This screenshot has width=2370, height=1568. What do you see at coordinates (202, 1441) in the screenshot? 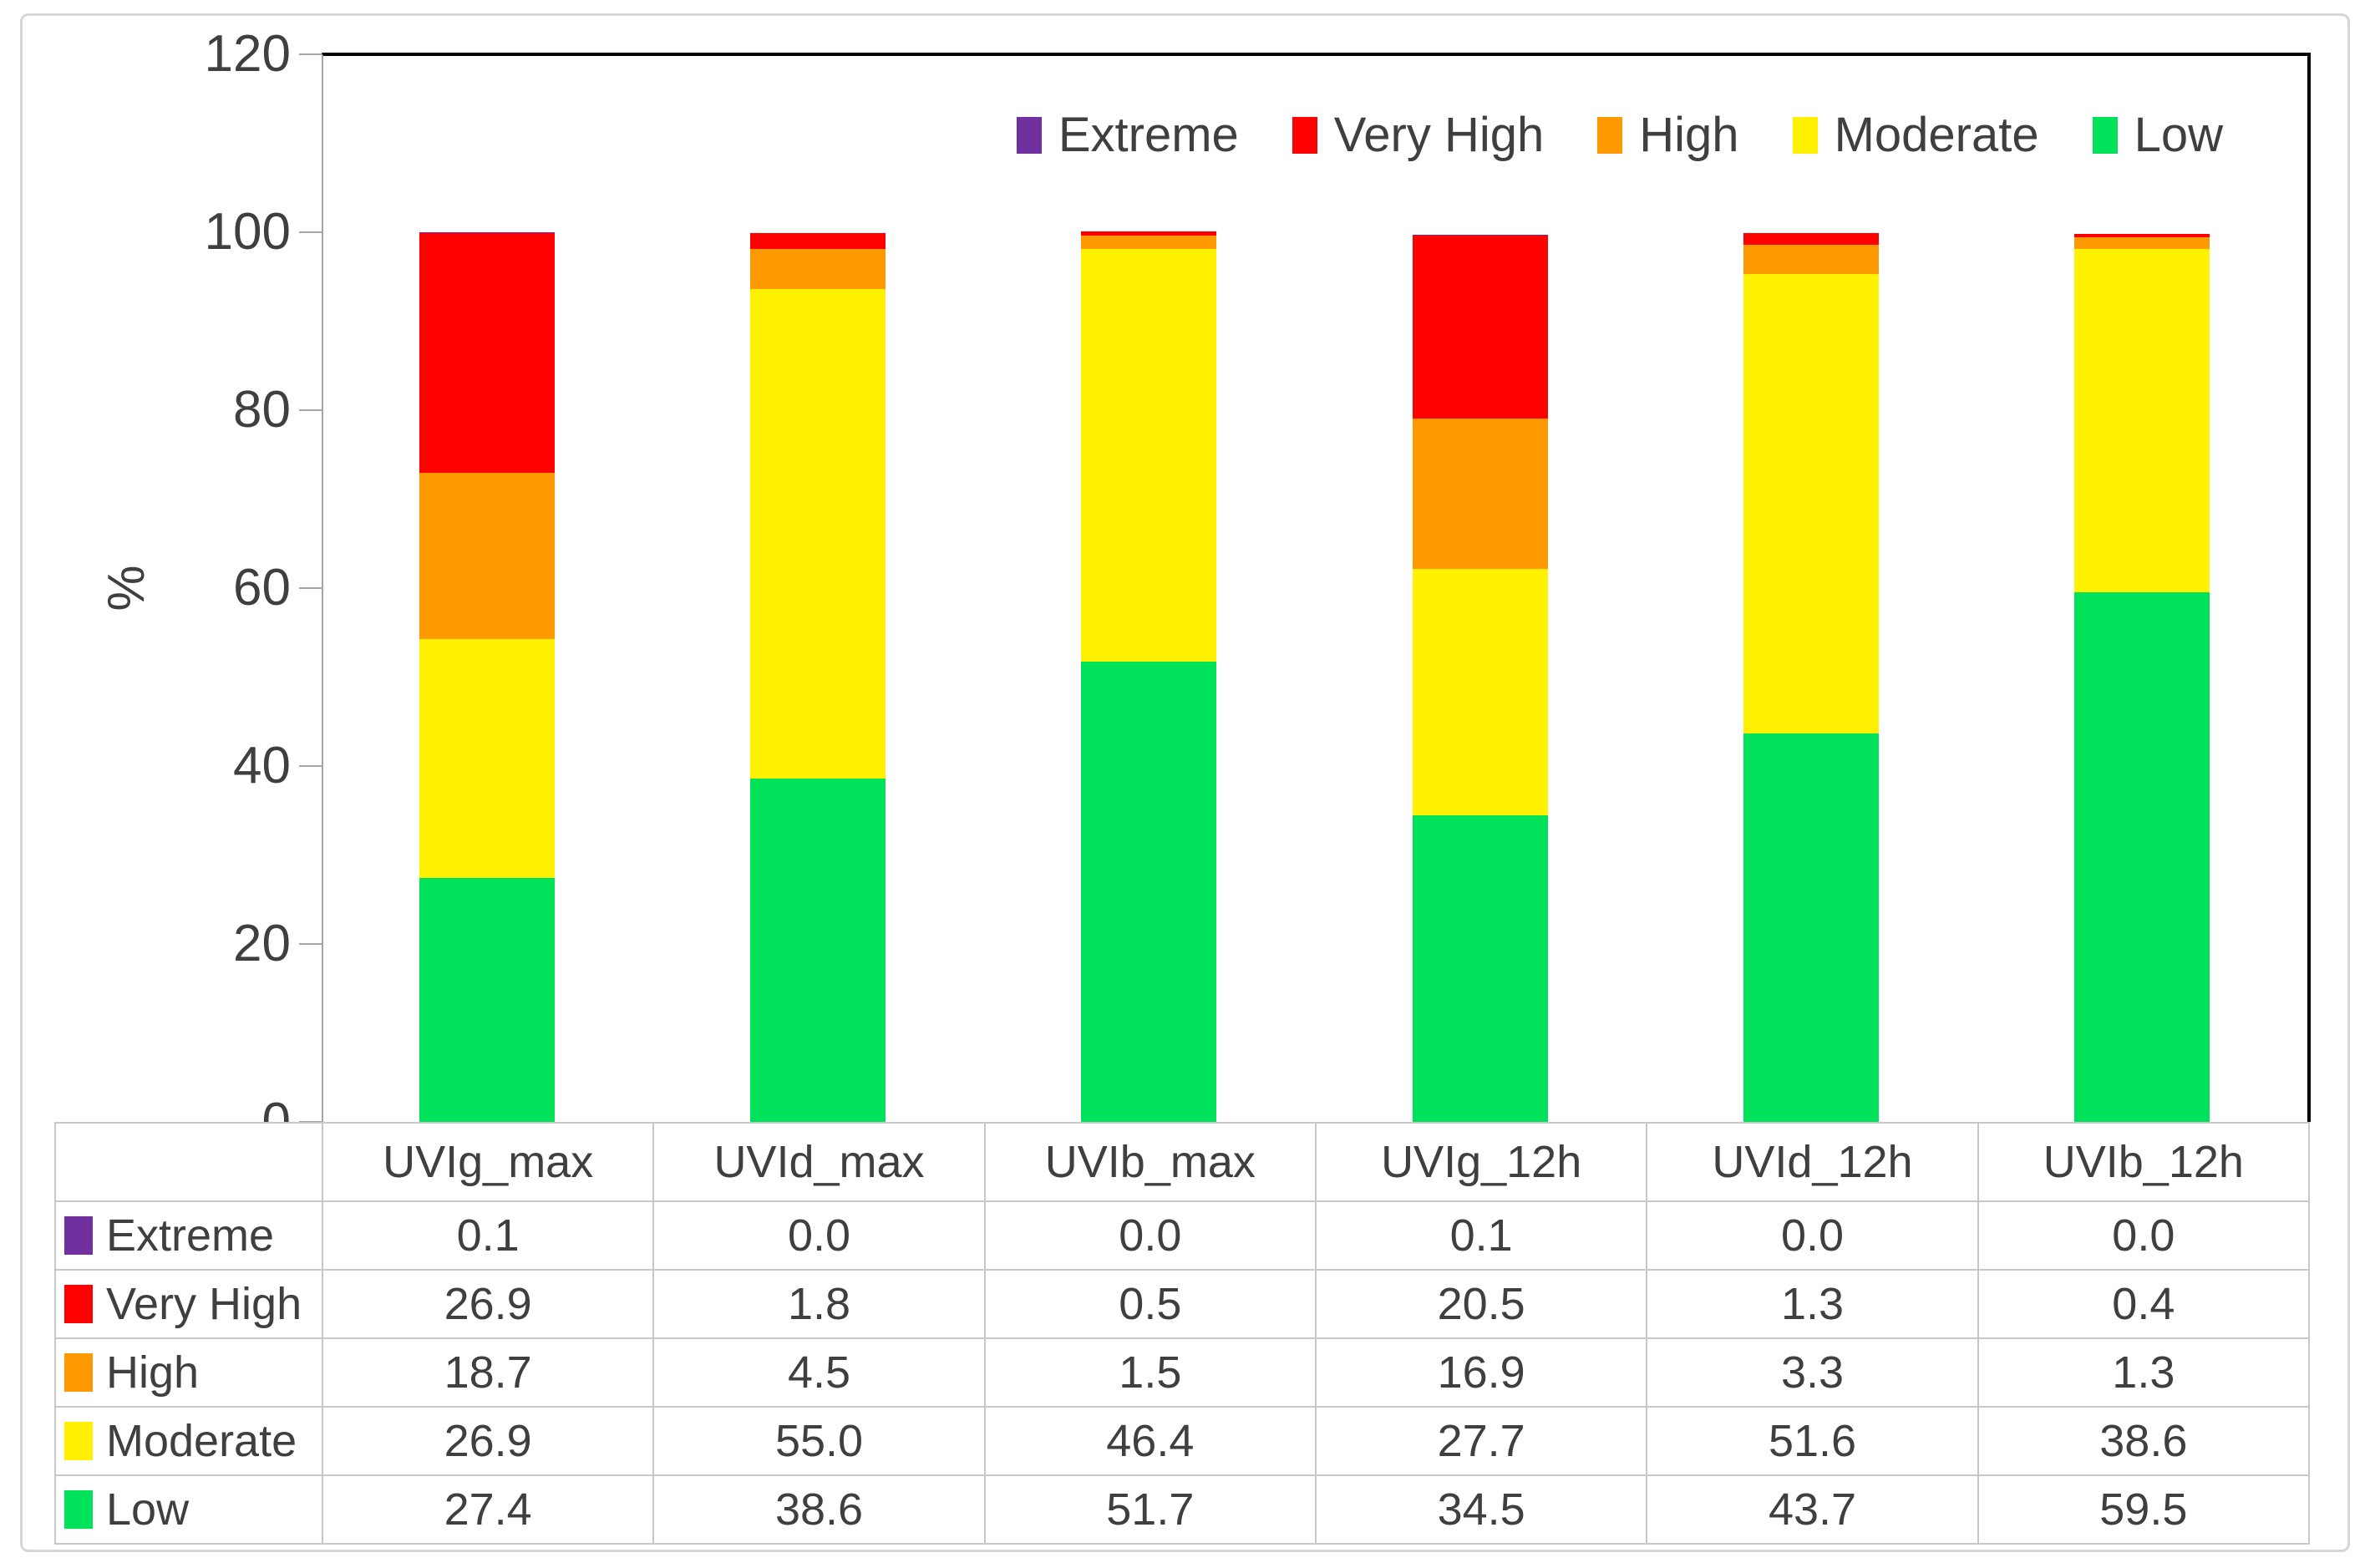
I see `table-row-label-text: Moderate` at bounding box center [202, 1441].